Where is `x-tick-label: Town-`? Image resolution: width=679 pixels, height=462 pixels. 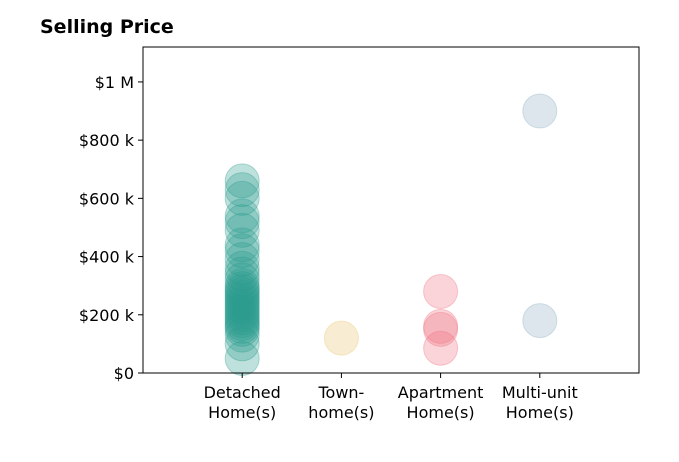
x-tick-label: Town- is located at coordinates (340, 392).